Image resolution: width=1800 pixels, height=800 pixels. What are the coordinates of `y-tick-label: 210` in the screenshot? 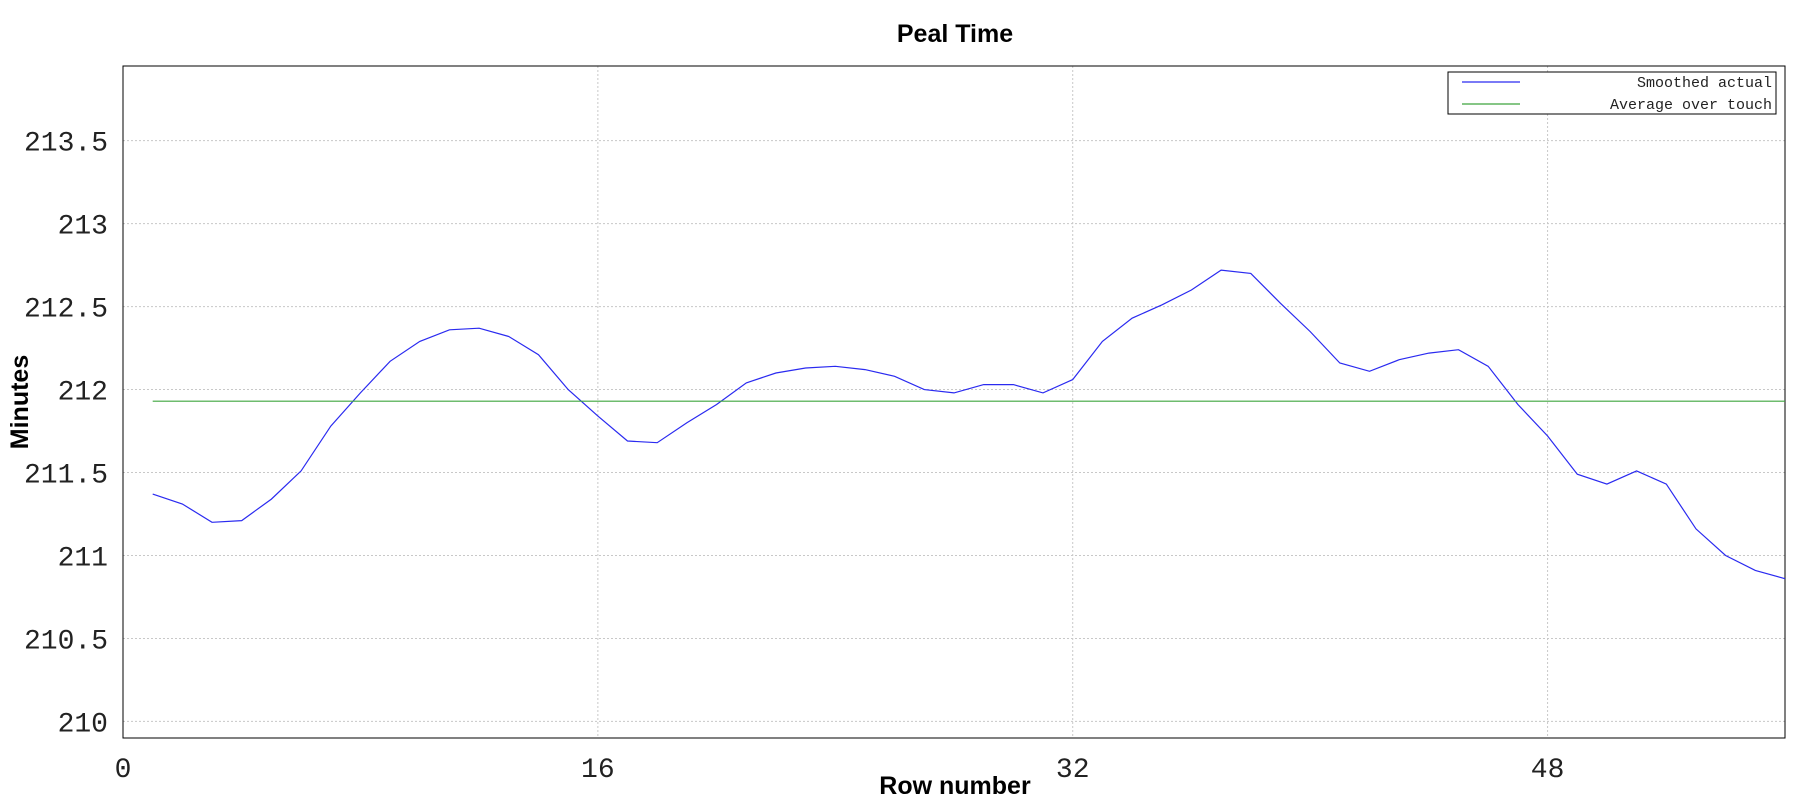 It's located at (83, 724).